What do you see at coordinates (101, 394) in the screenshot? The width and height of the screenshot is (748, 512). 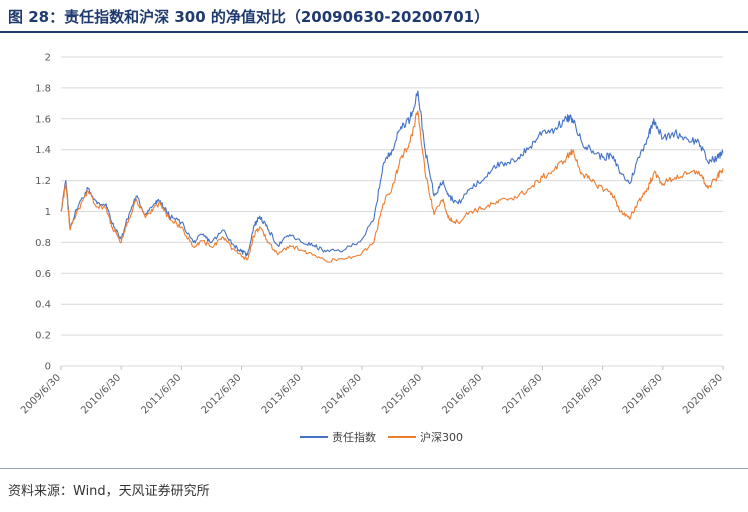 I see `x-tick-label: 2010/6/30` at bounding box center [101, 394].